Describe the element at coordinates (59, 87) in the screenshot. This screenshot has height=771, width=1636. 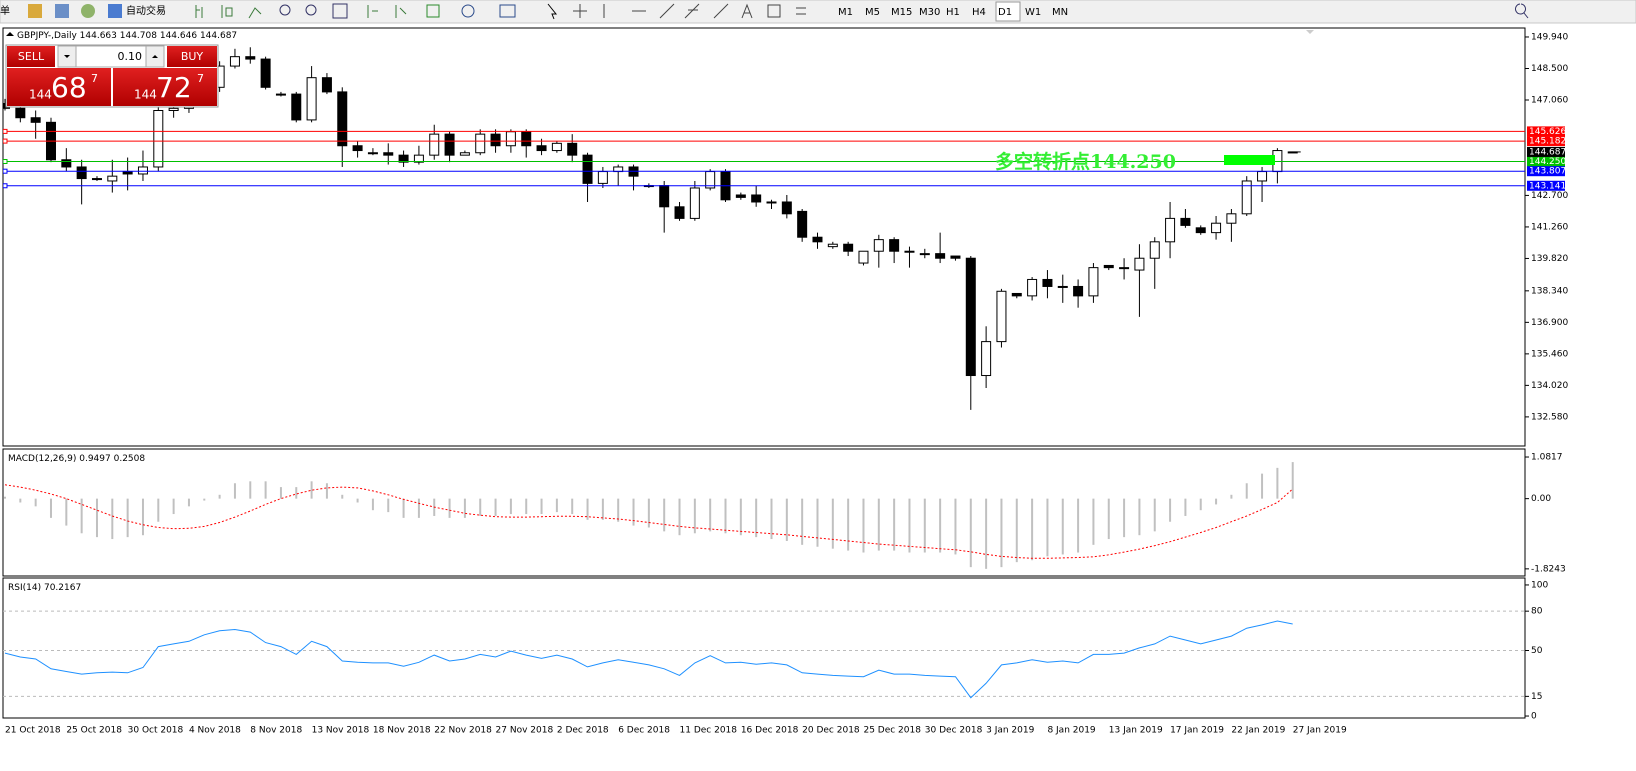
I see `bid-box` at that location.